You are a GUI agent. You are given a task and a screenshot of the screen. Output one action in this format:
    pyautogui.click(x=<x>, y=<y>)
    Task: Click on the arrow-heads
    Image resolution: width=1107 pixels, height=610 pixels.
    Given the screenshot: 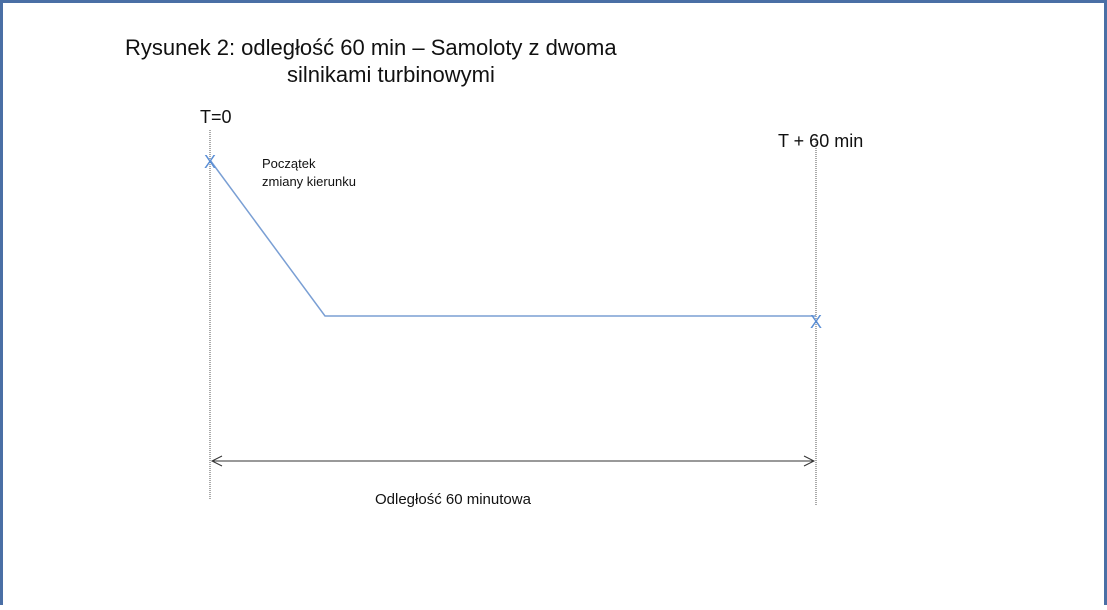 What is the action you would take?
    pyautogui.click(x=513, y=461)
    